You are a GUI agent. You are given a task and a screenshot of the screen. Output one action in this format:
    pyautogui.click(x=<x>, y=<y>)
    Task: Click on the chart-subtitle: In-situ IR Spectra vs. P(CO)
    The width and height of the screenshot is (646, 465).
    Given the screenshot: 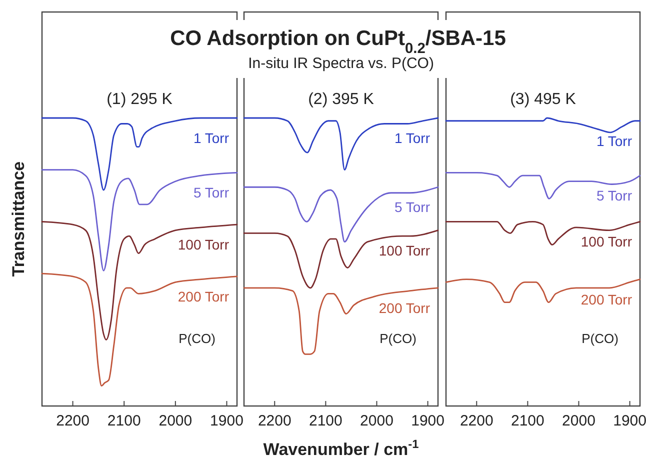 What is the action you would take?
    pyautogui.click(x=341, y=63)
    